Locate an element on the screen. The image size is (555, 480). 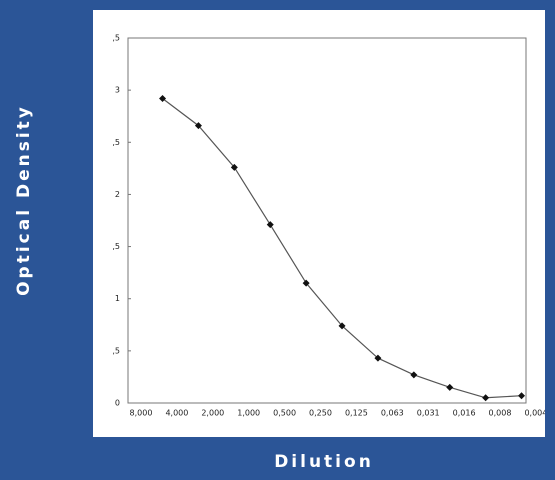
y-tick-label: 0 is located at coordinates (117, 403).